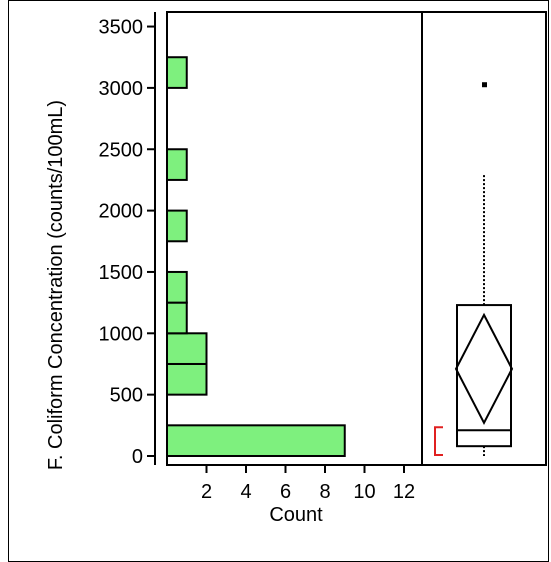  I want to click on y-tick-label: 3000, so click(121, 89).